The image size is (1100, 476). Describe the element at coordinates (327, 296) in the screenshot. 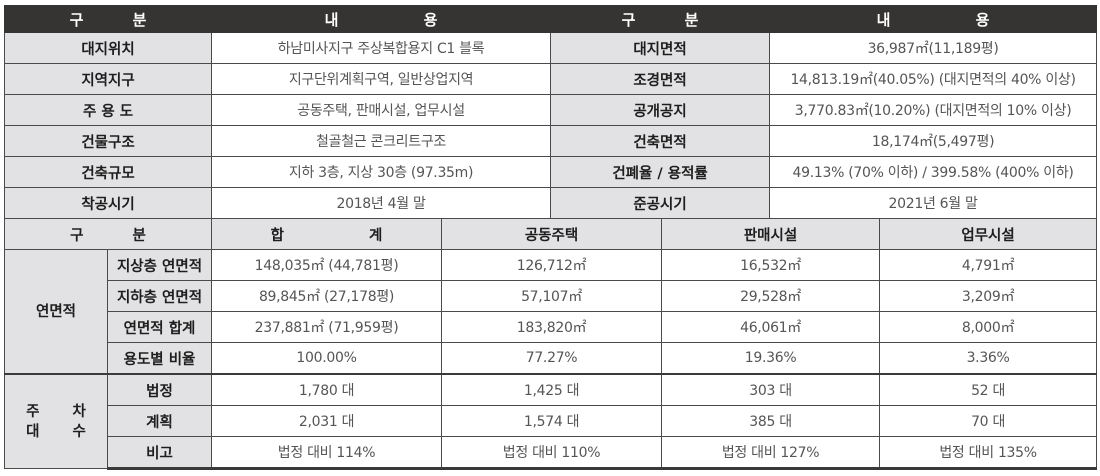

I see `total-value: 89,845㎡ (27,178평)` at that location.